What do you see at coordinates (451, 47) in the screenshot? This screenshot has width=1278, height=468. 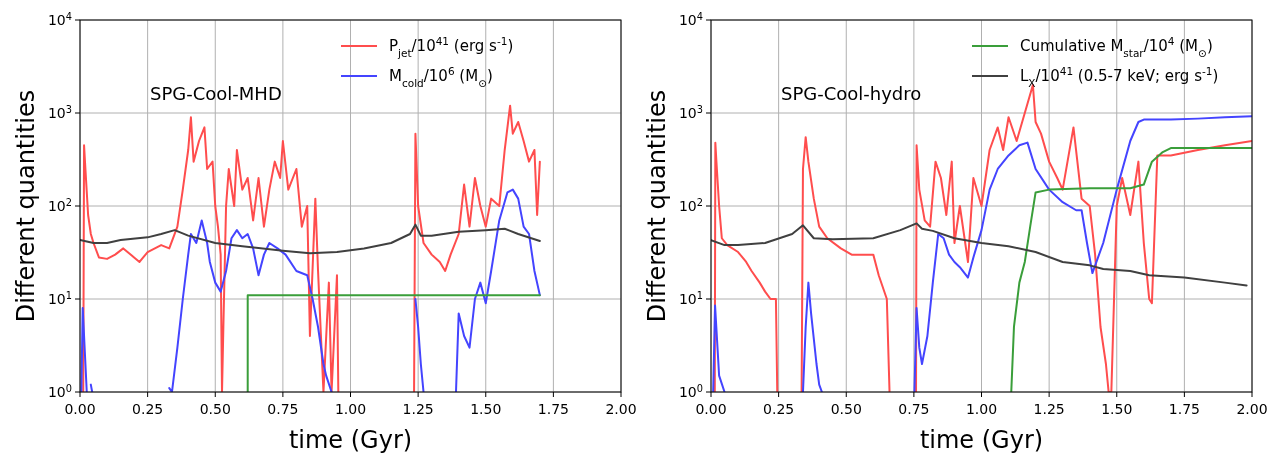 I see `legend-label: P$_{jet}$/10$^{41}$ (erg s$^{-1}$)` at bounding box center [451, 47].